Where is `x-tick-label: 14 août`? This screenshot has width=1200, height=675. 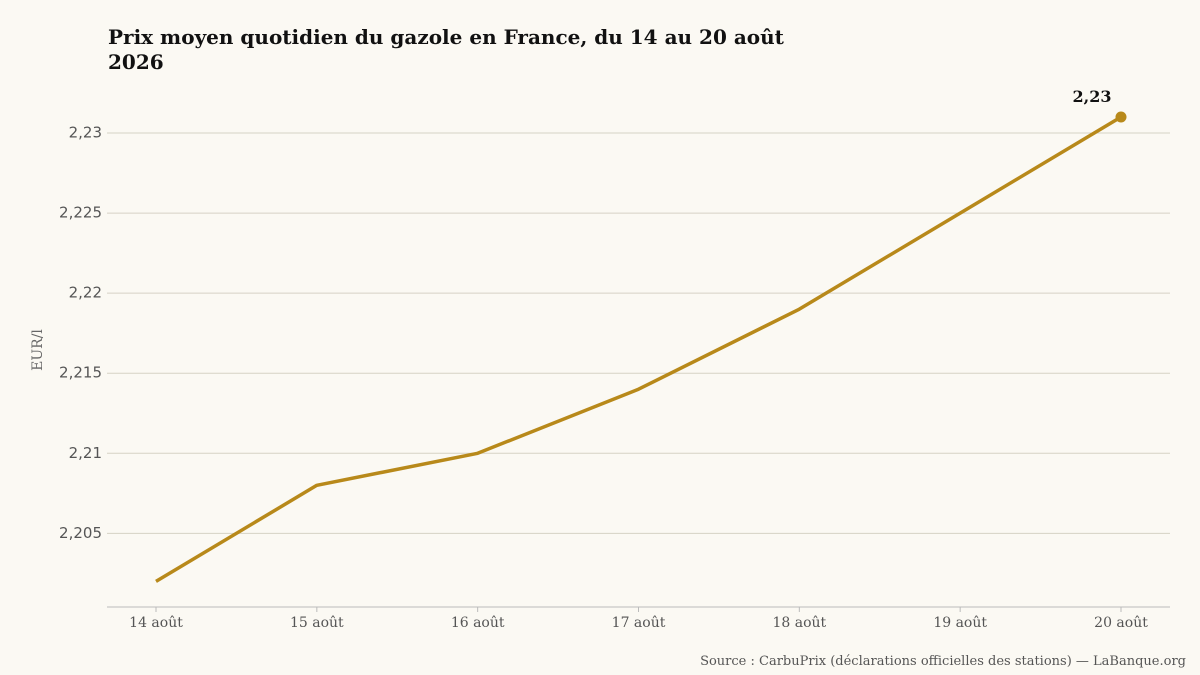
x-tick-label: 14 août is located at coordinates (156, 623).